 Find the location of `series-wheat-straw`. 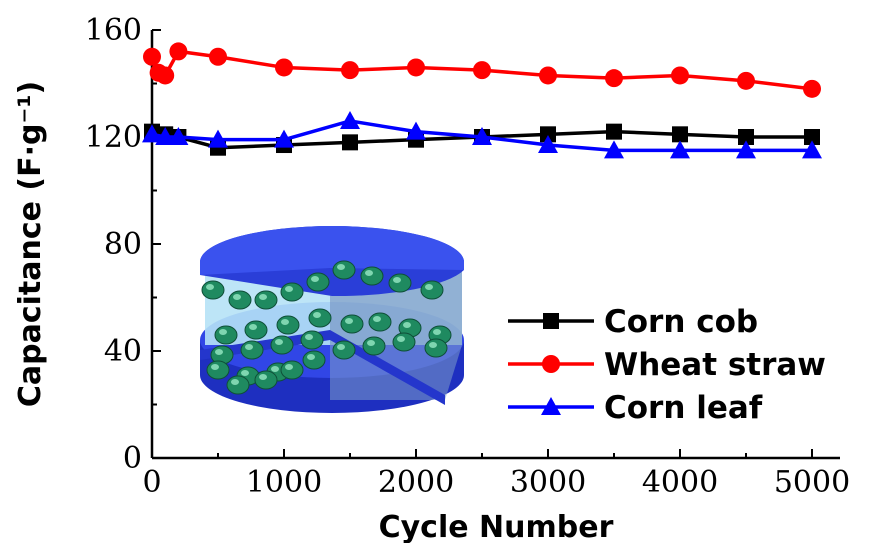

series-wheat-straw is located at coordinates (482, 70).